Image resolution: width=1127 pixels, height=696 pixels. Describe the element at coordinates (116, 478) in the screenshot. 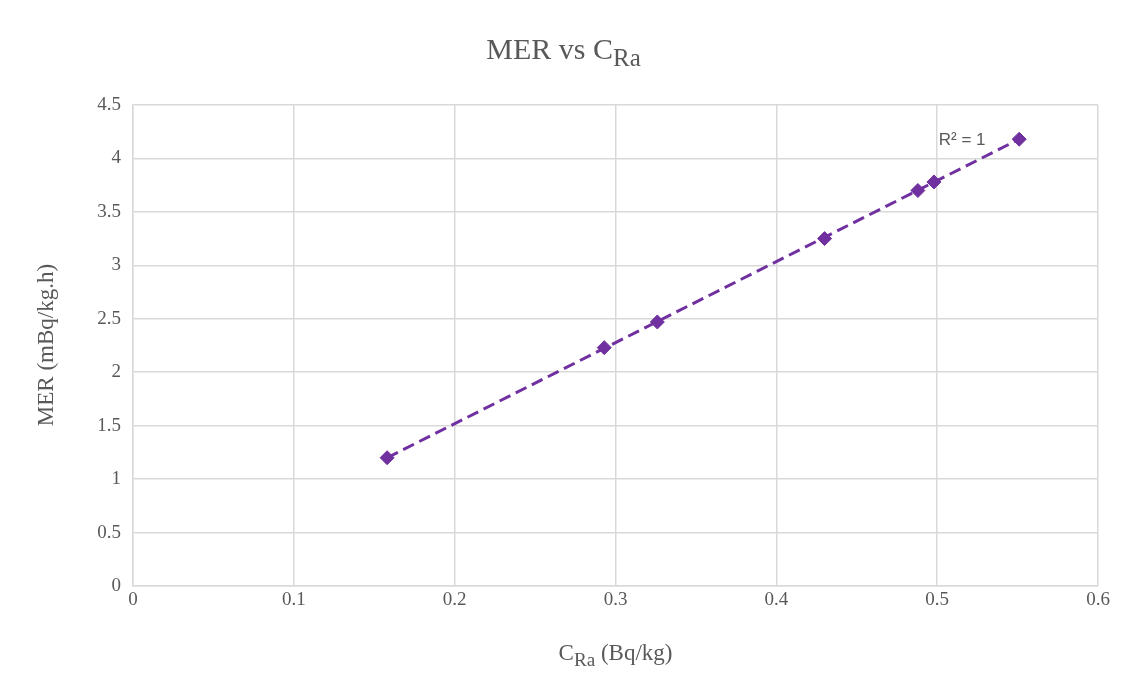

I see `y-tick-label: 1` at that location.